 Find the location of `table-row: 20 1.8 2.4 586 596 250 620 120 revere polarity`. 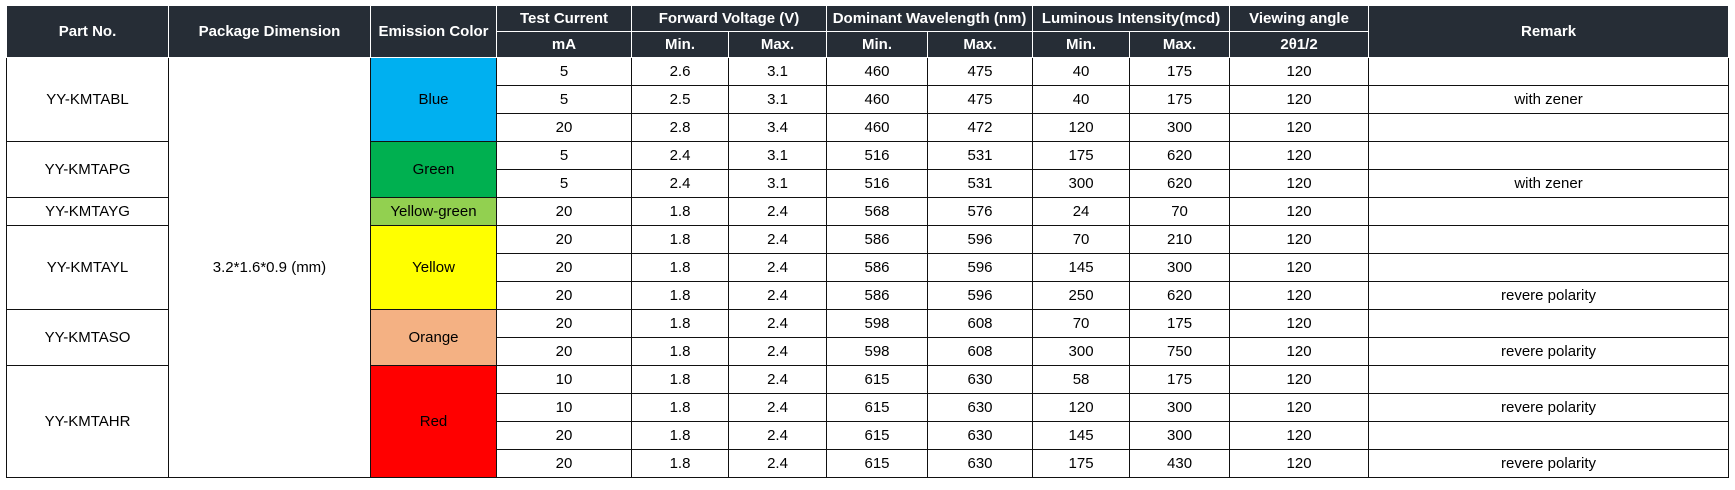

table-row: 20 1.8 2.4 586 596 250 620 120 revere polarity is located at coordinates (868, 295).